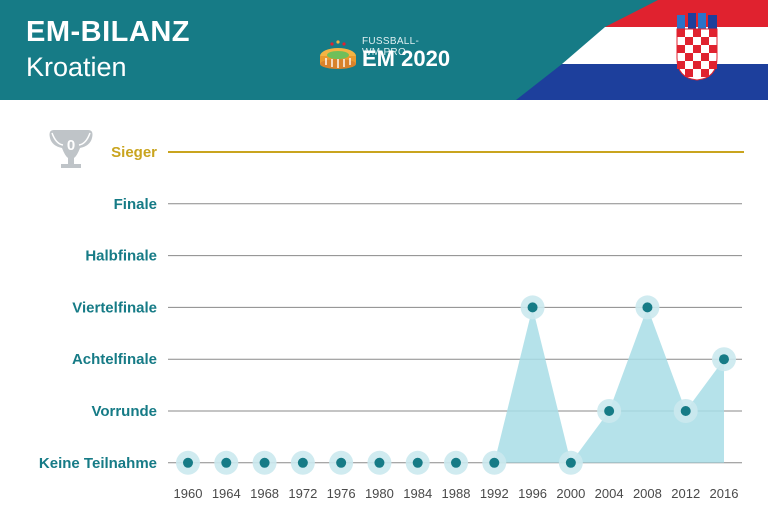 The height and width of the screenshot is (515, 768). What do you see at coordinates (71, 145) in the screenshot?
I see `trophy-count: 0` at bounding box center [71, 145].